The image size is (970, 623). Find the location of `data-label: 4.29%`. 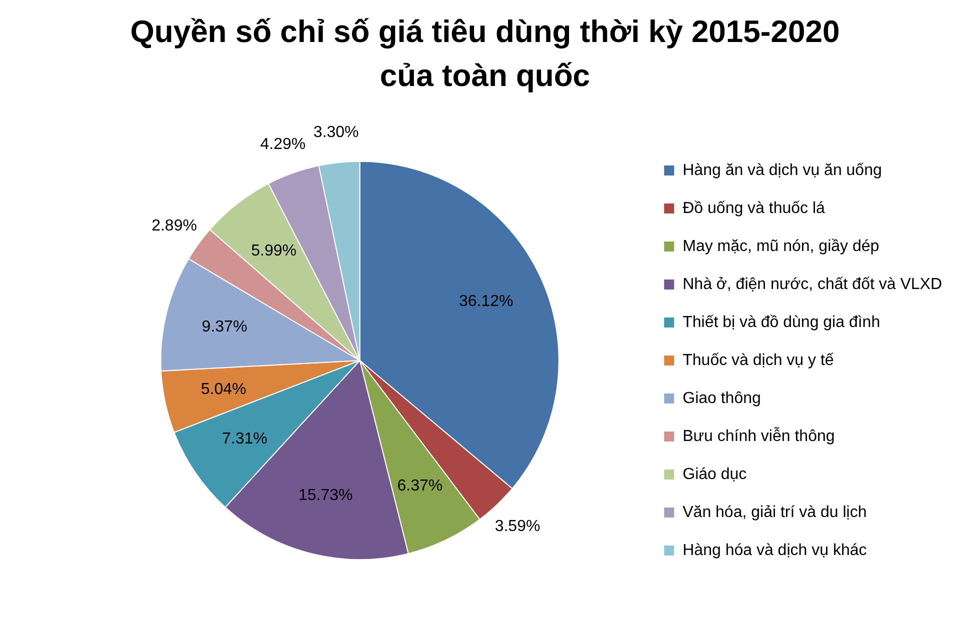

data-label: 4.29% is located at coordinates (283, 145).